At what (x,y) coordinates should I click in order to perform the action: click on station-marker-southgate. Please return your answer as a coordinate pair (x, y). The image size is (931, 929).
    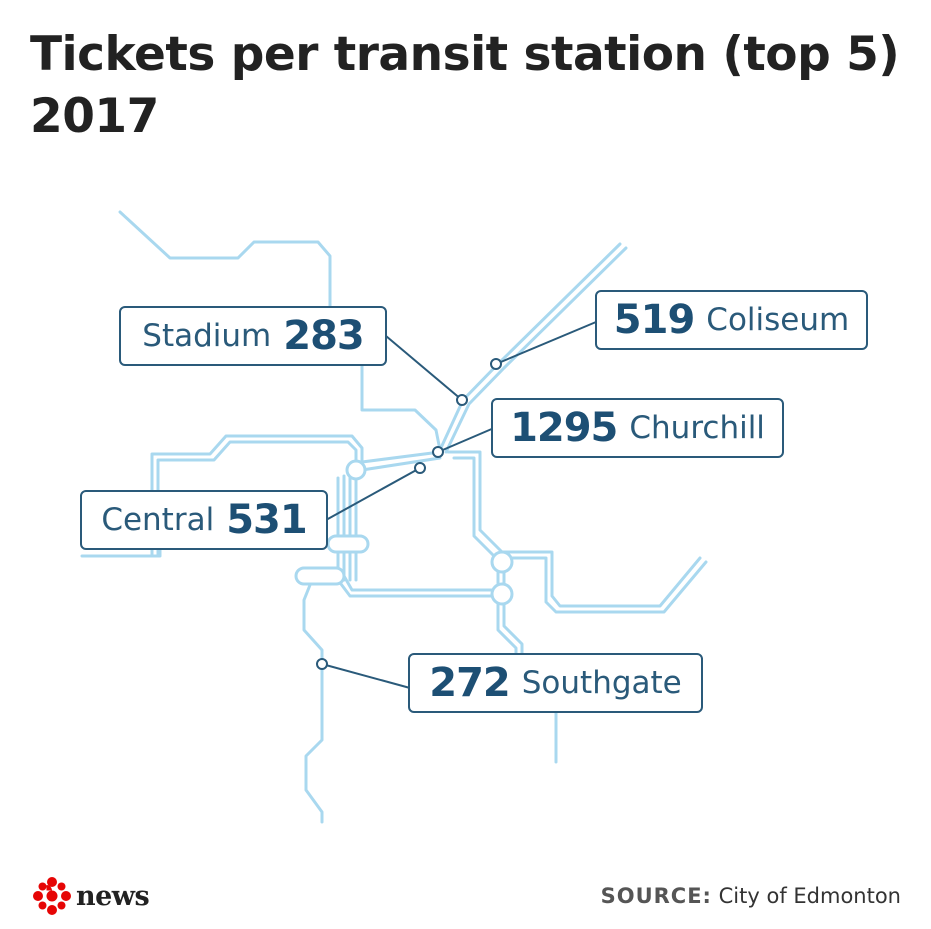
    Looking at the image, I should click on (322, 664).